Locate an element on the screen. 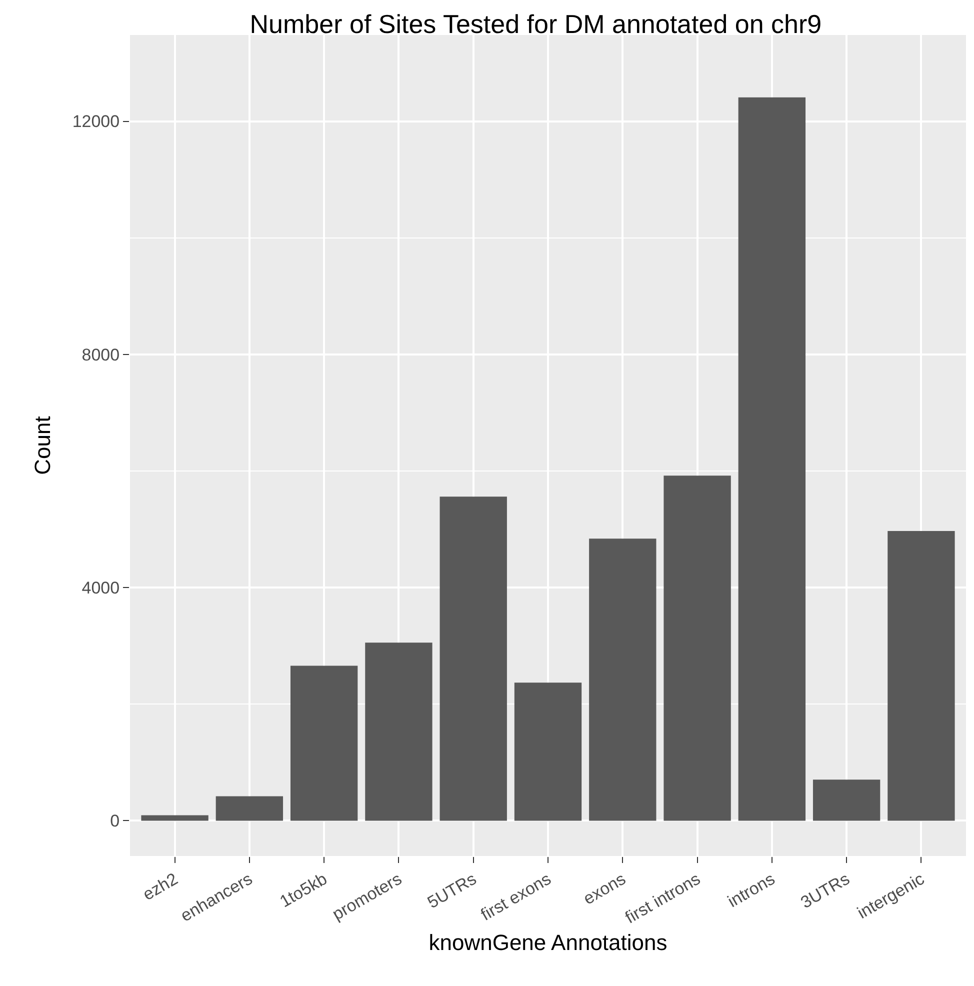  y-tick-label: 4000 is located at coordinates (101, 588).